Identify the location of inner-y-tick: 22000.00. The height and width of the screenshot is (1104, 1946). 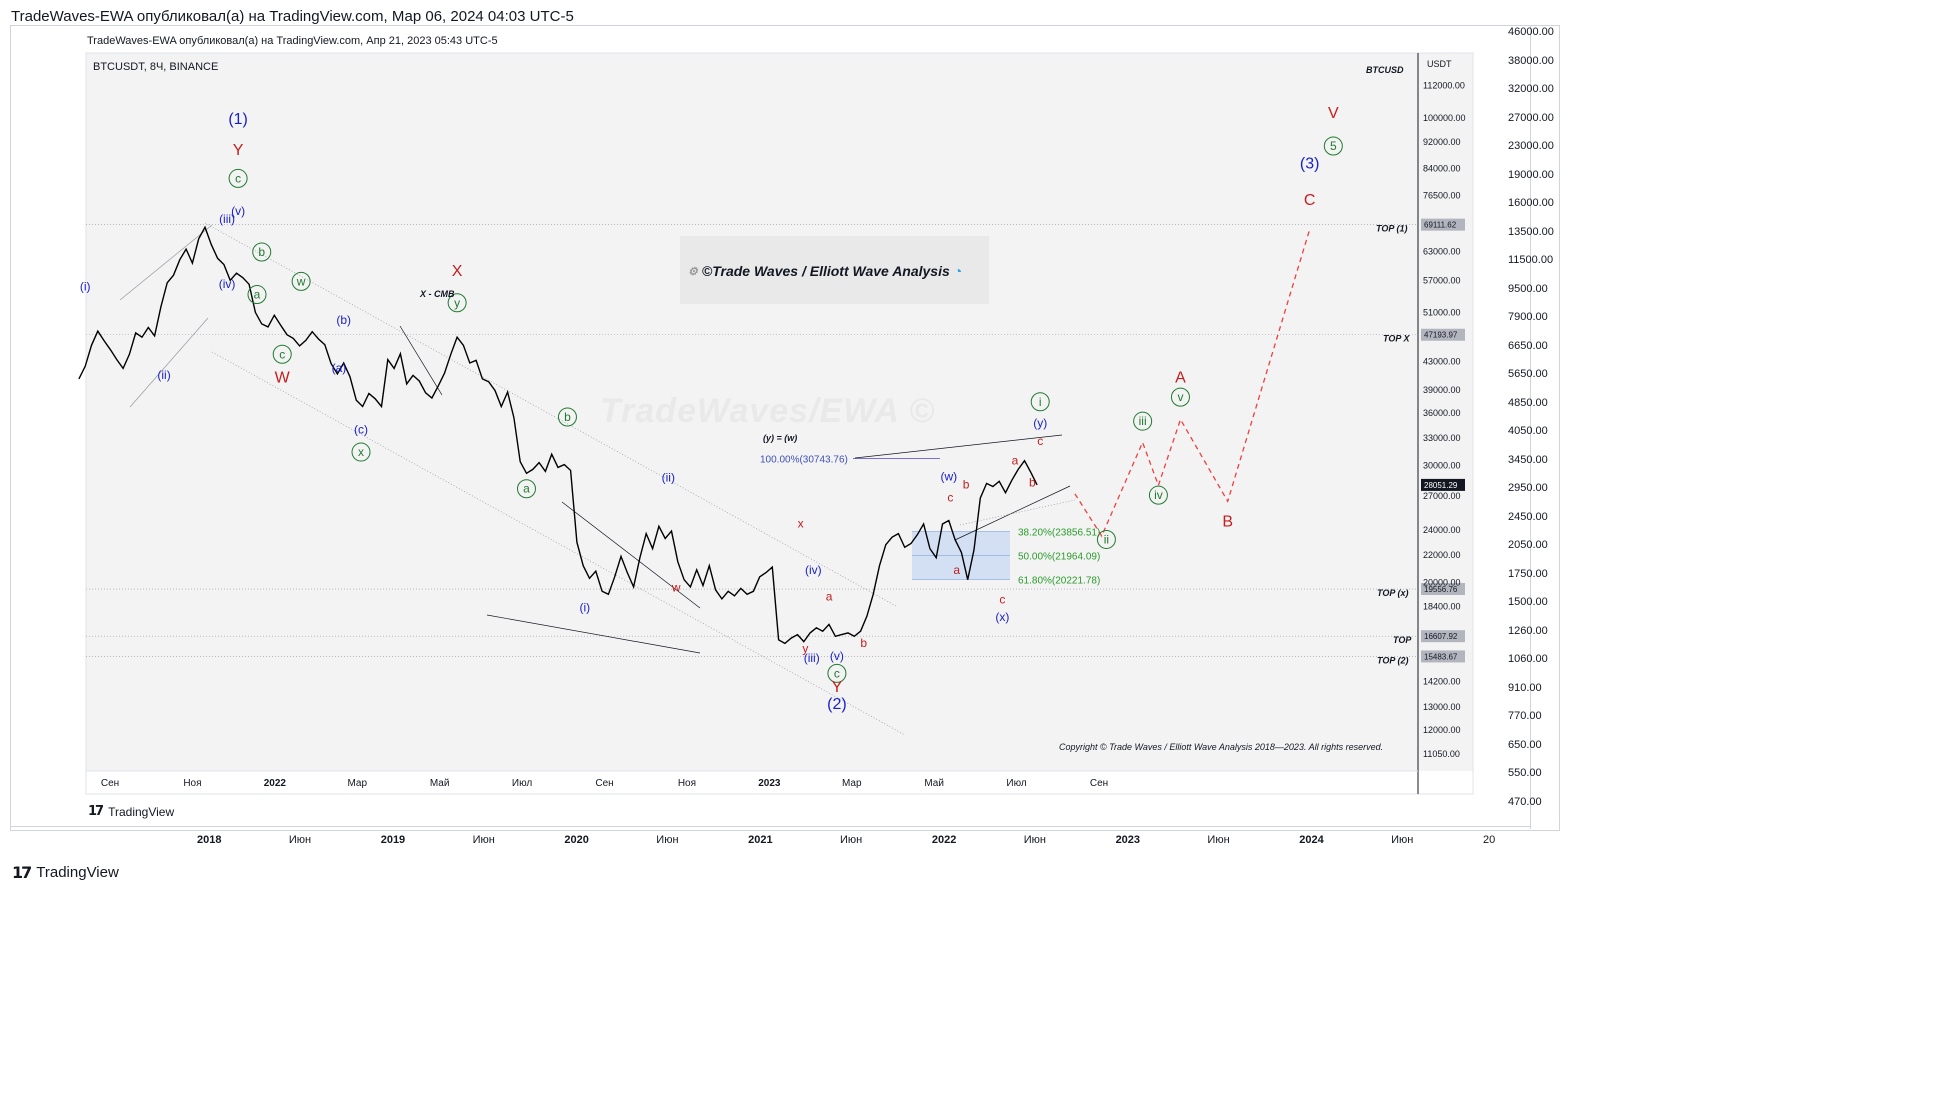
(1442, 555).